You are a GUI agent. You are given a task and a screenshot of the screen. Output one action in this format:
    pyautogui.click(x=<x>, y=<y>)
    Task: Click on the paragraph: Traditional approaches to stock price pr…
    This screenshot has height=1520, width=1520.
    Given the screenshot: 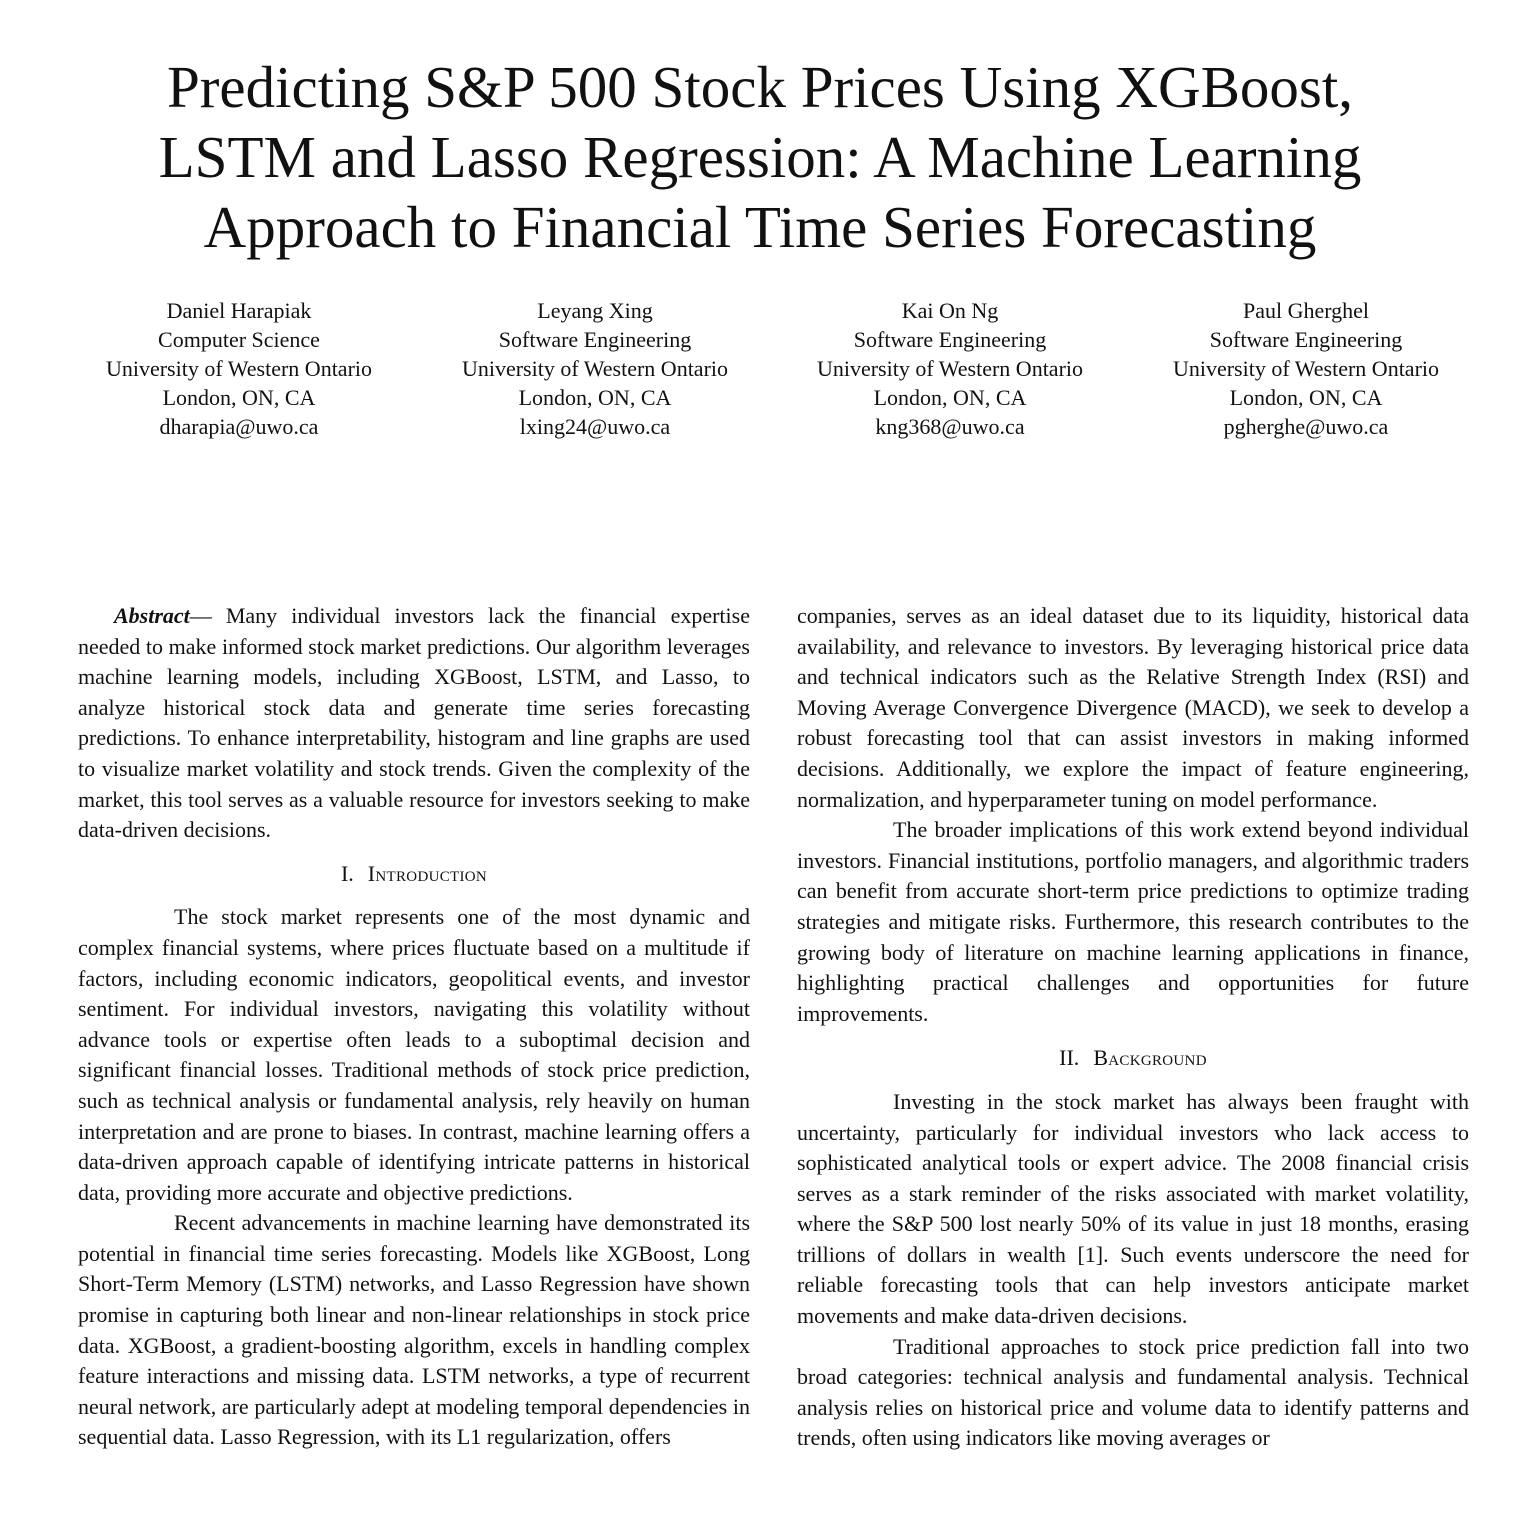 What is the action you would take?
    pyautogui.click(x=1133, y=1392)
    